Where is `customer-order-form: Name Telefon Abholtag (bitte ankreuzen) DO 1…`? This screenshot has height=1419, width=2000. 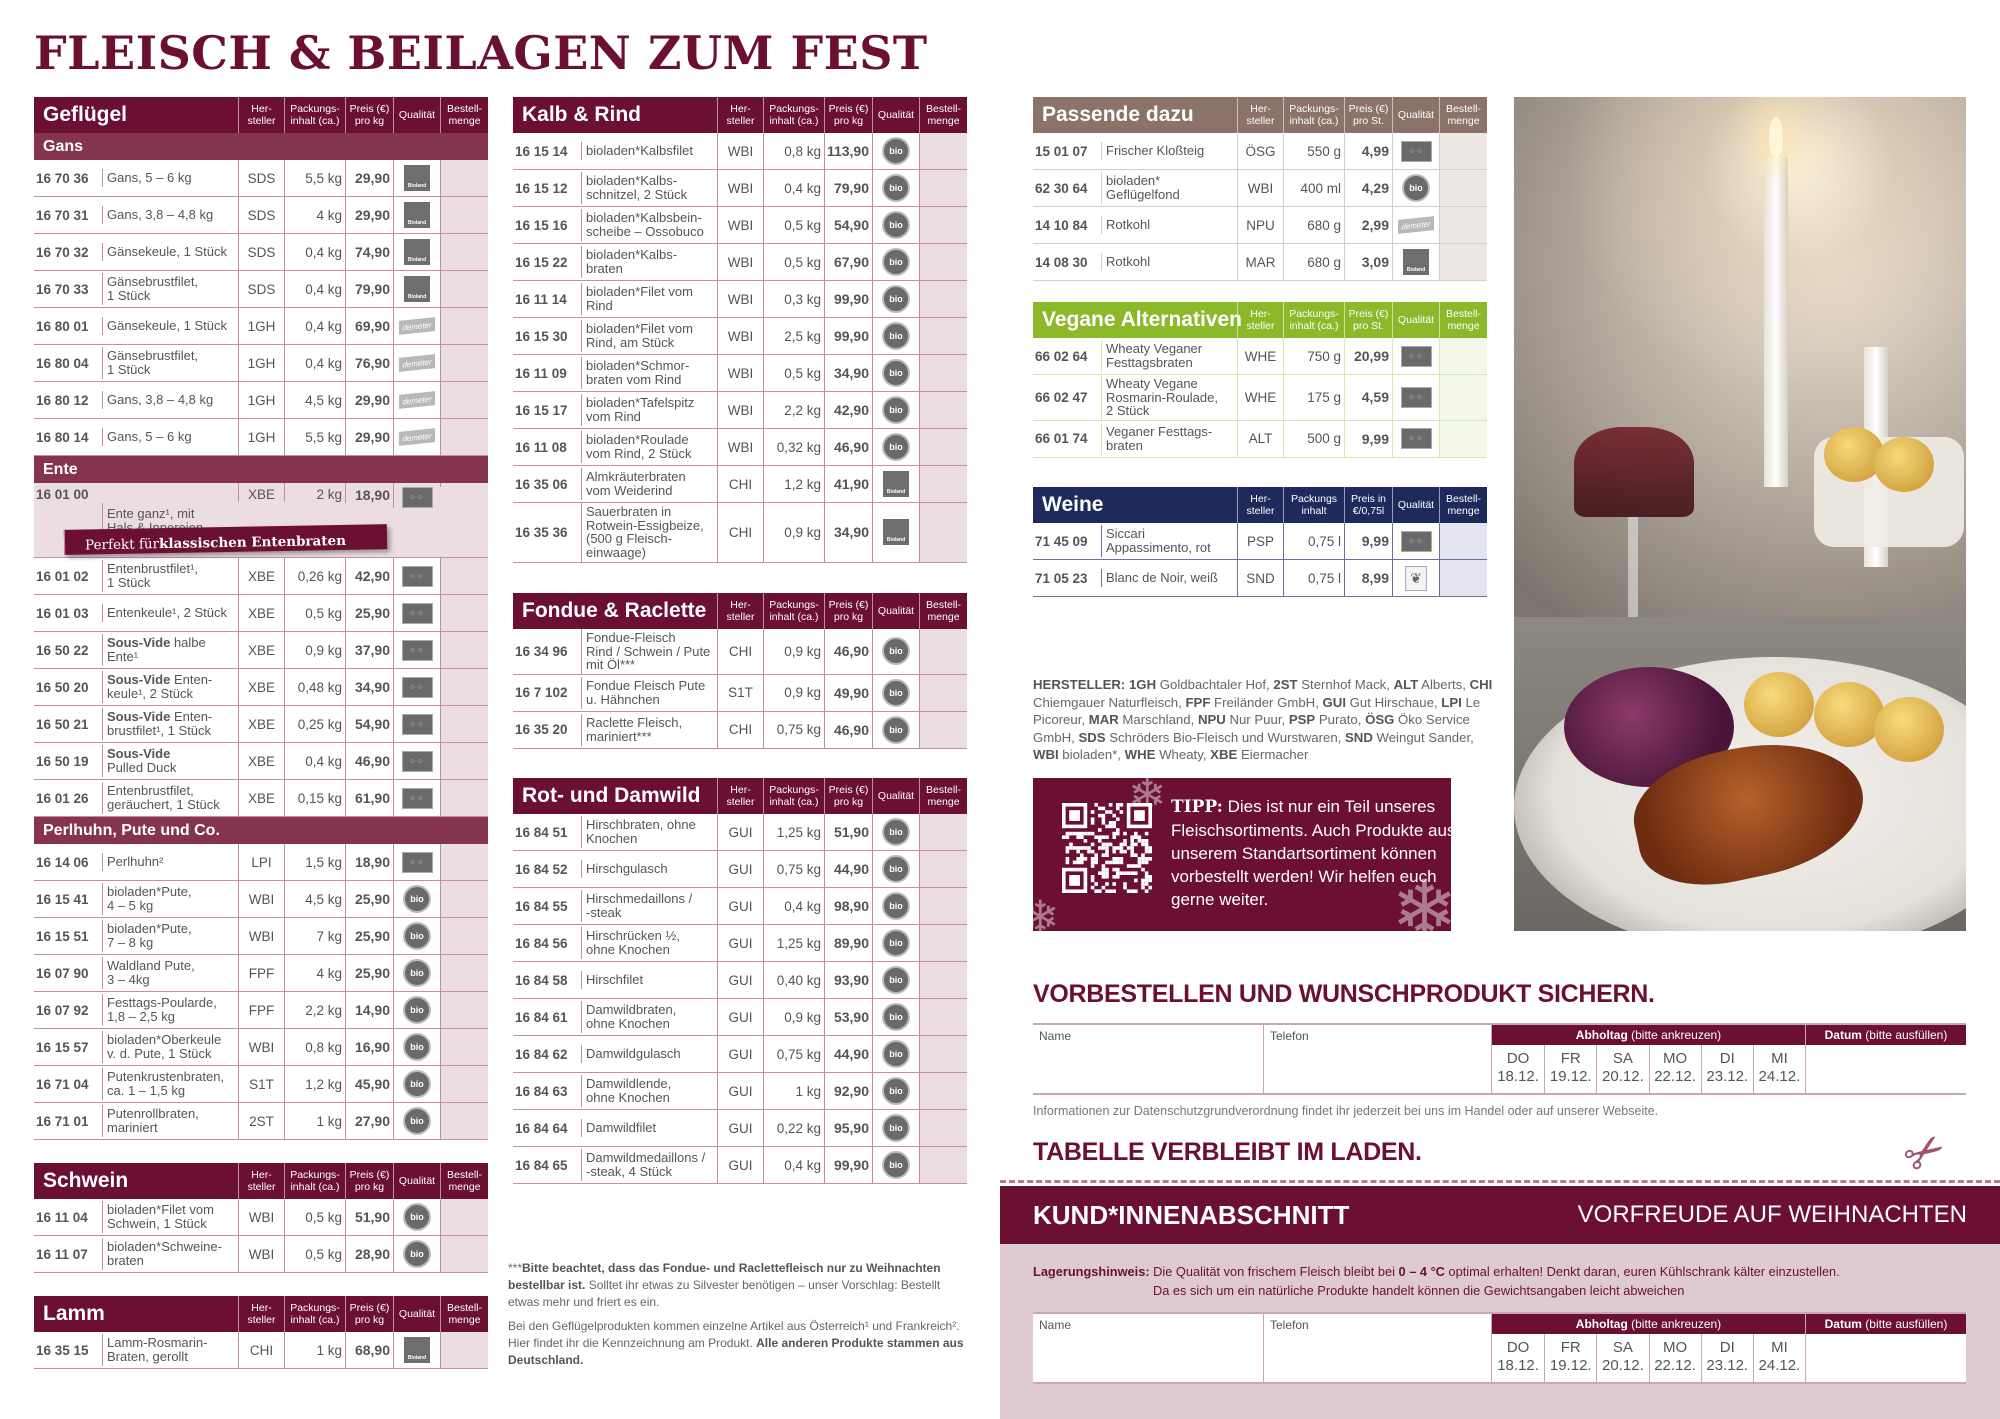
customer-order-form: Name Telefon Abholtag (bitte ankreuzen) DO 1… is located at coordinates (1499, 1348).